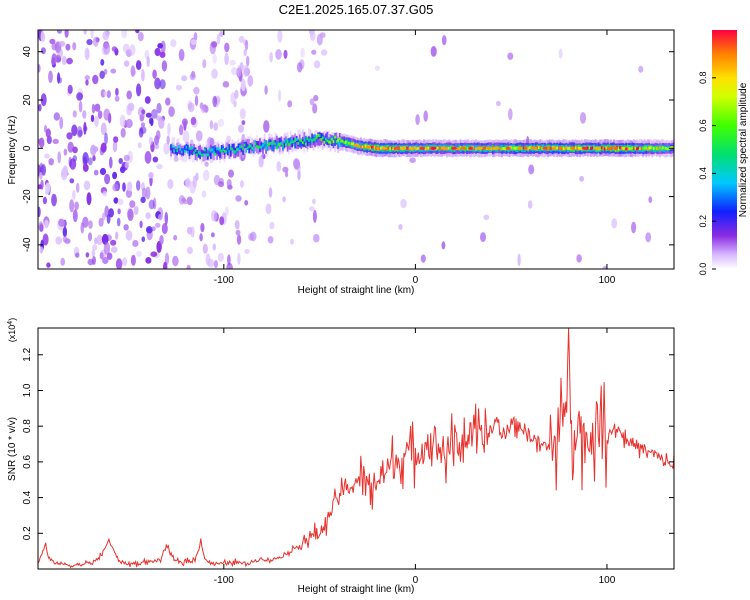 The width and height of the screenshot is (750, 600). I want to click on snr-y-tick-label: 0.2, so click(27, 533).